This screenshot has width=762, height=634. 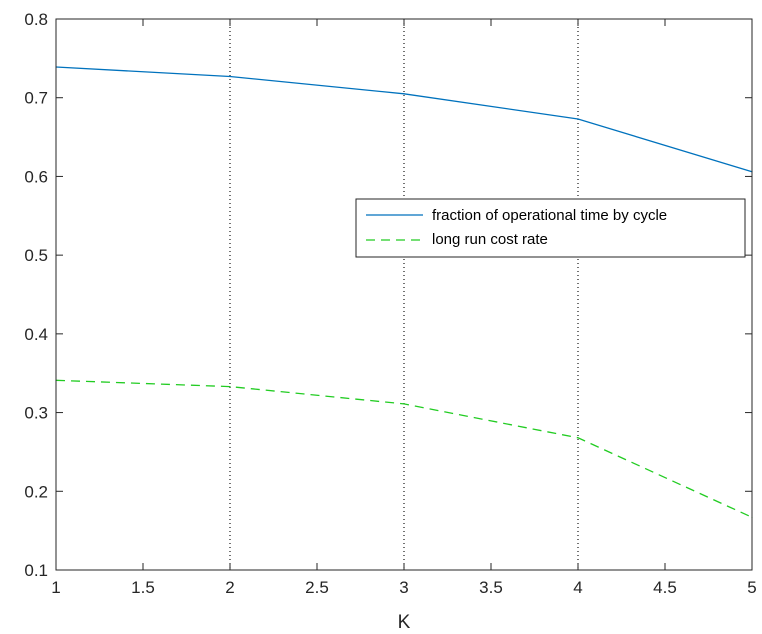 I want to click on x-tick-label-4: 3, so click(x=403, y=587).